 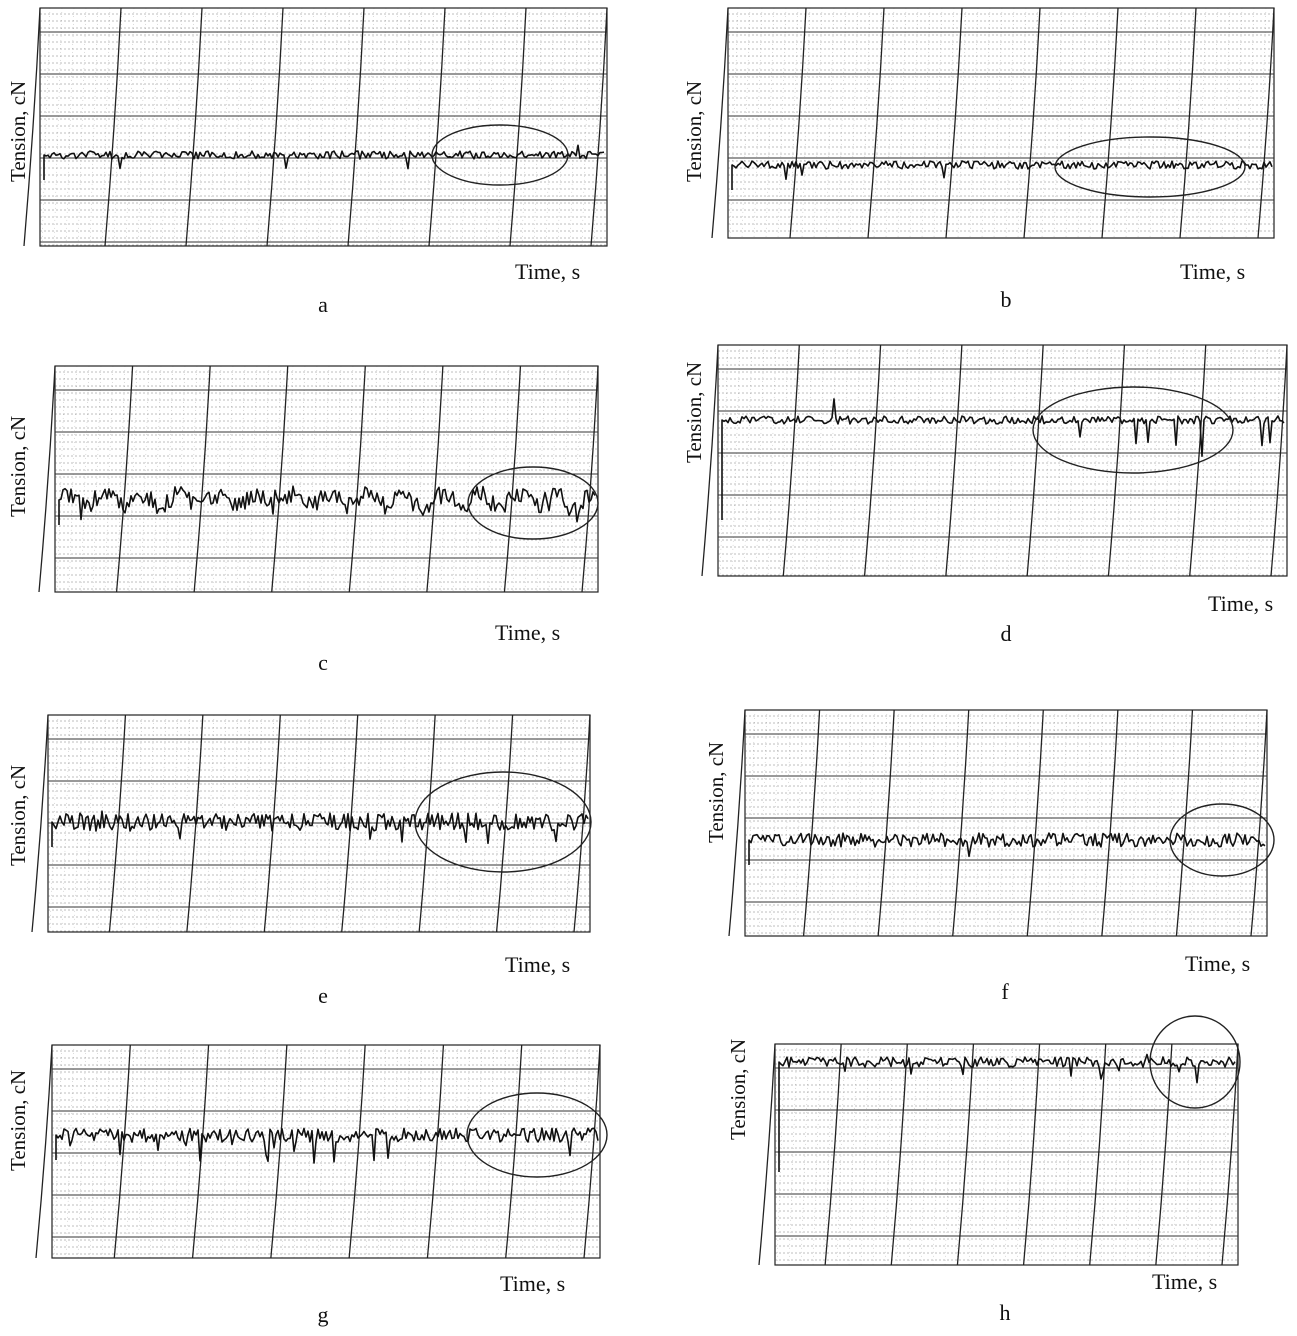 I want to click on chart-d, so click(x=994, y=460).